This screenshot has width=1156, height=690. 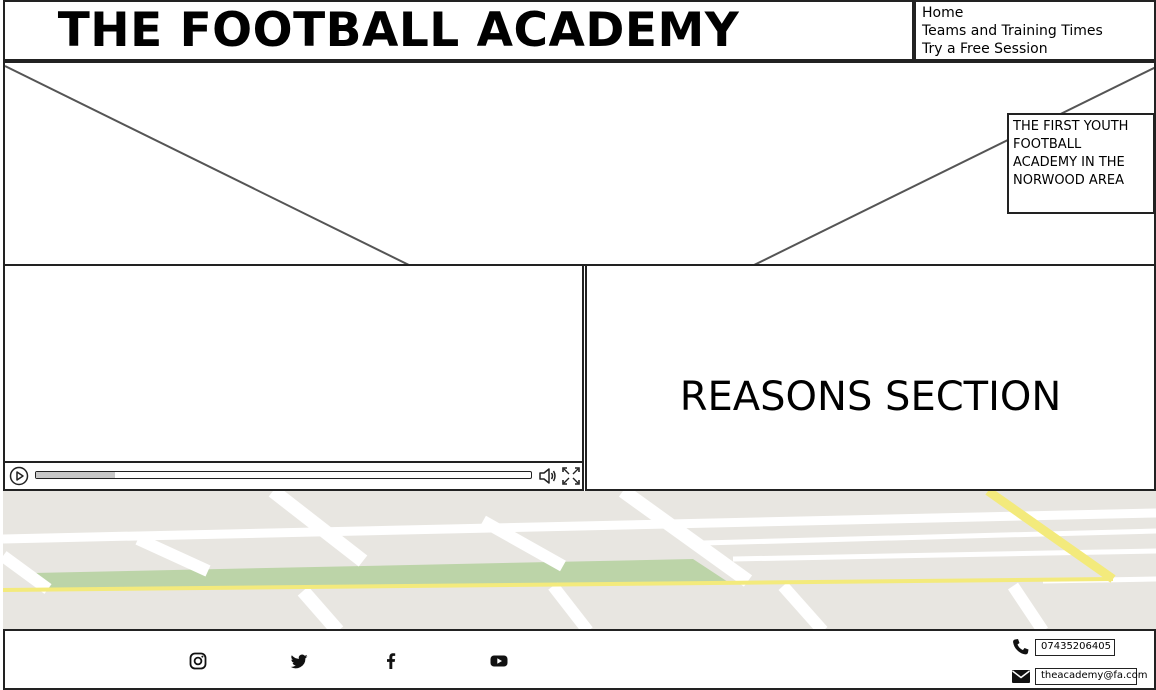 What do you see at coordinates (299, 661) in the screenshot?
I see `twitter-icon` at bounding box center [299, 661].